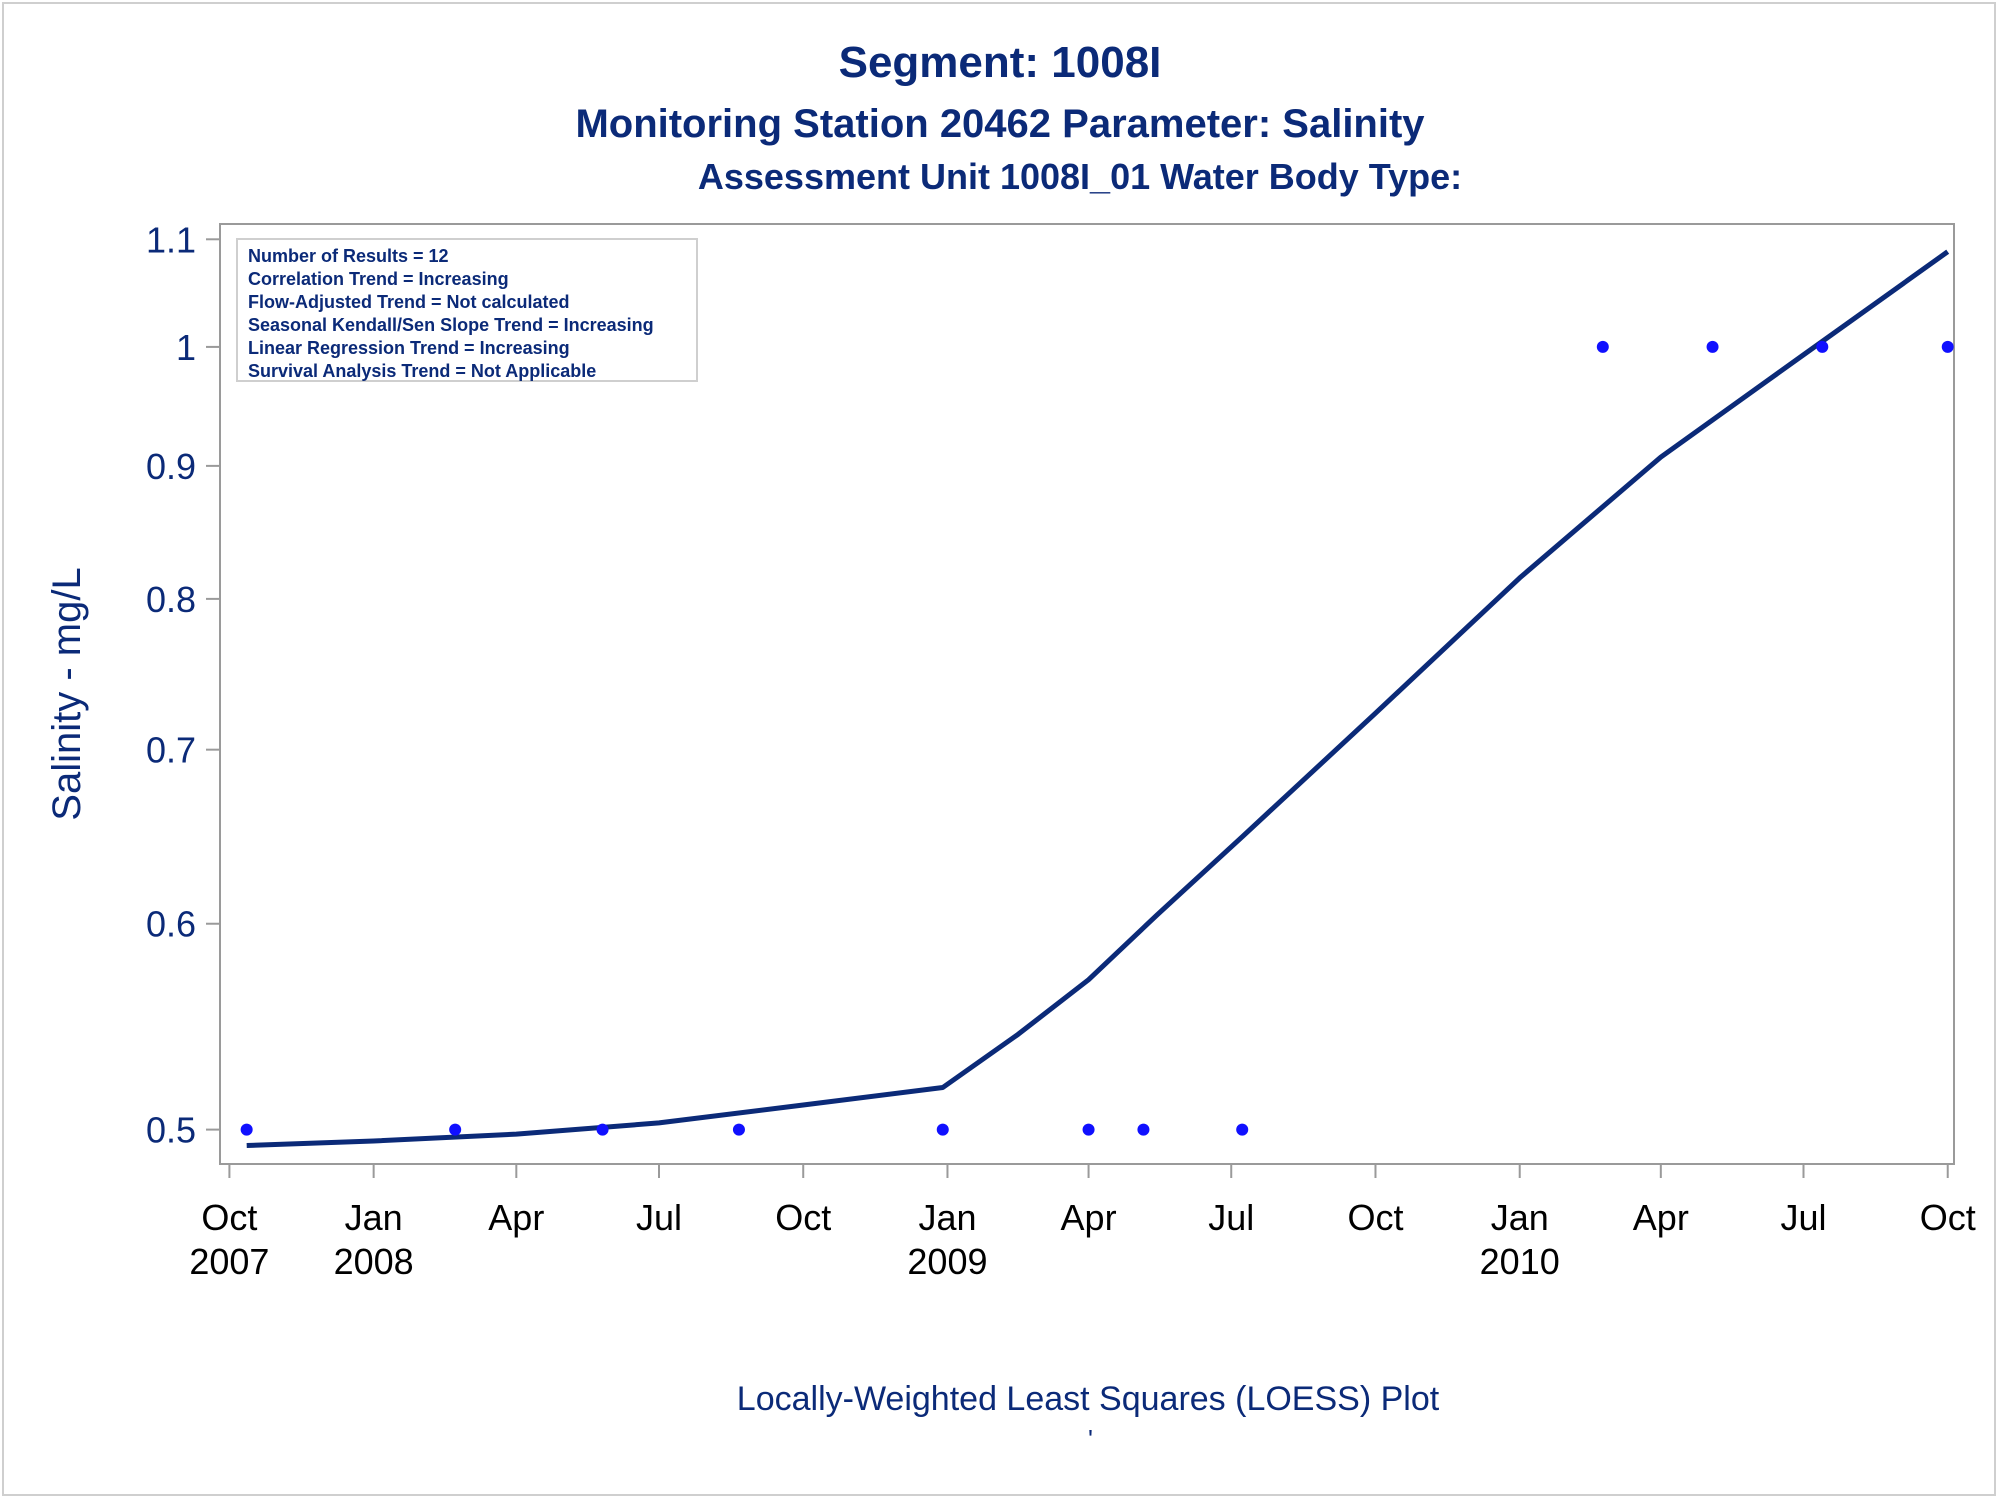 This screenshot has width=2000, height=1500. What do you see at coordinates (229, 1261) in the screenshot?
I see `x-tick-year-label: 2007` at bounding box center [229, 1261].